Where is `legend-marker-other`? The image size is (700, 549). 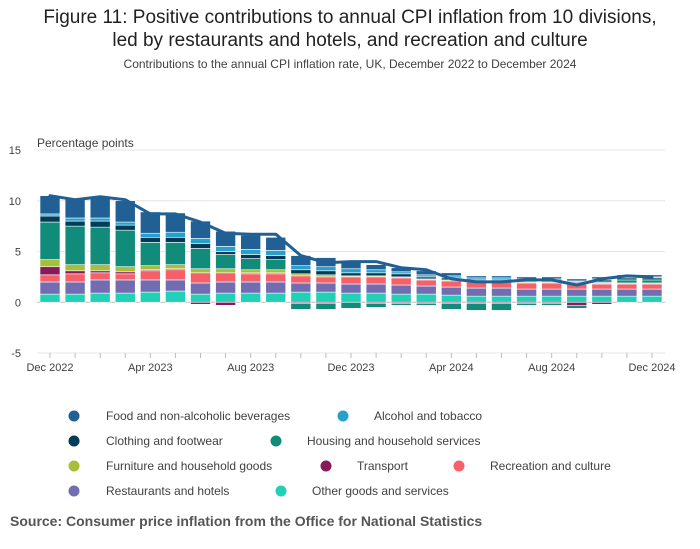 legend-marker-other is located at coordinates (281, 491).